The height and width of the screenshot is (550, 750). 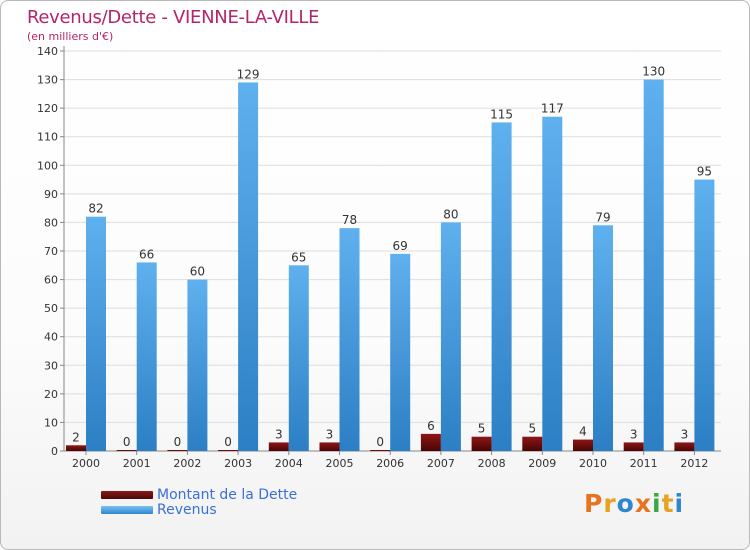 What do you see at coordinates (644, 463) in the screenshot?
I see `x-tick-label: 2011` at bounding box center [644, 463].